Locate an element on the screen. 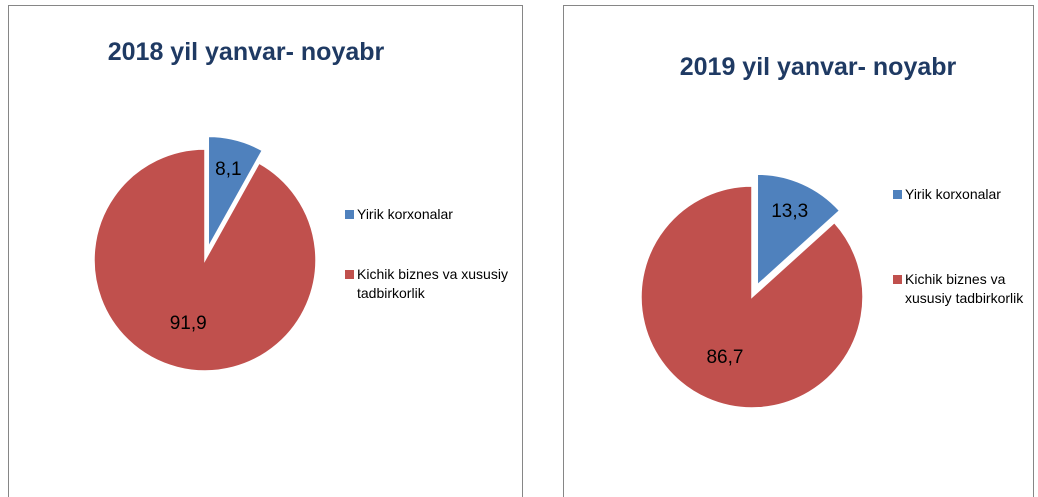  data-label: 8,1 is located at coordinates (228, 170).